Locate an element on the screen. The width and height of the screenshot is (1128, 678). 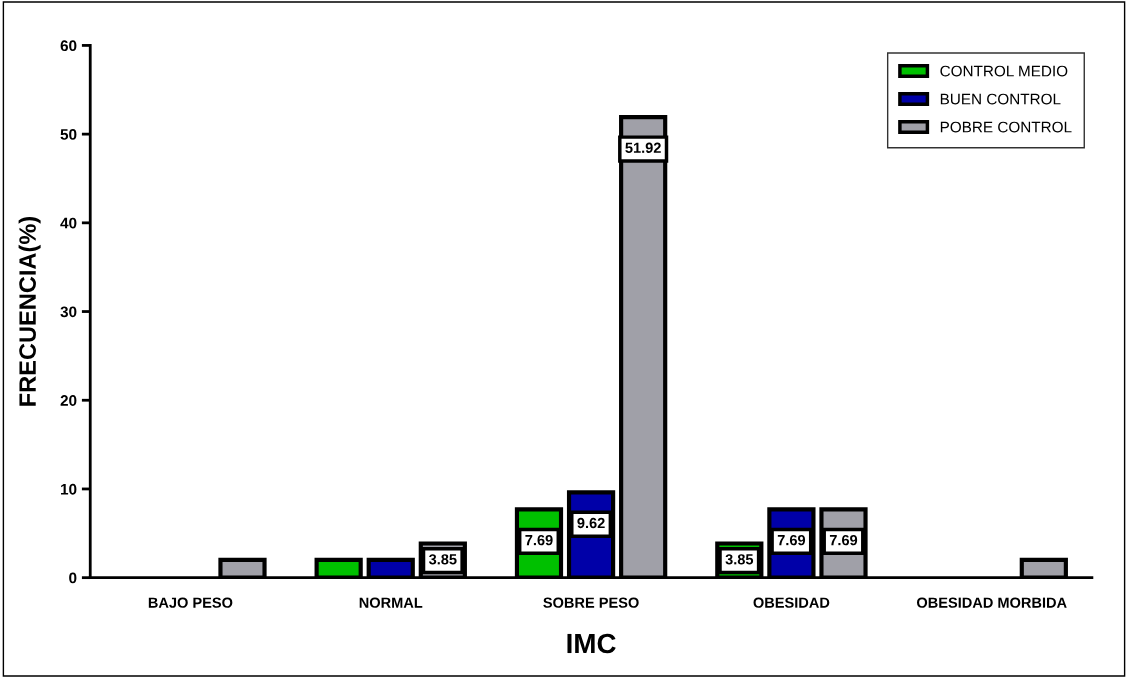
data-label: 9.62 is located at coordinates (591, 523).